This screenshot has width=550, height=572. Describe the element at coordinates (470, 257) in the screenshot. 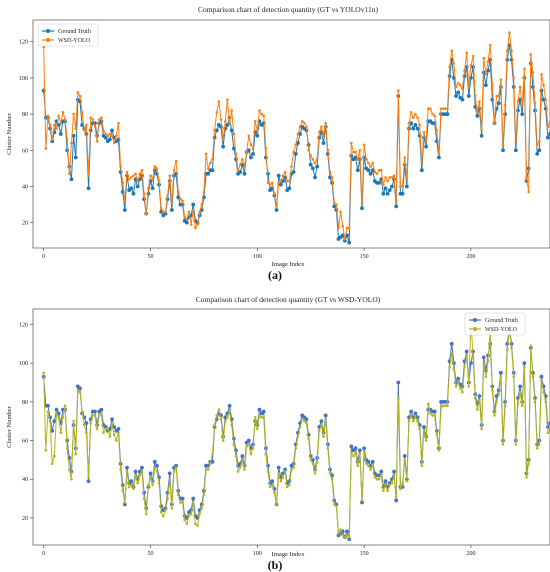

I see `x-tick-label: 200` at that location.